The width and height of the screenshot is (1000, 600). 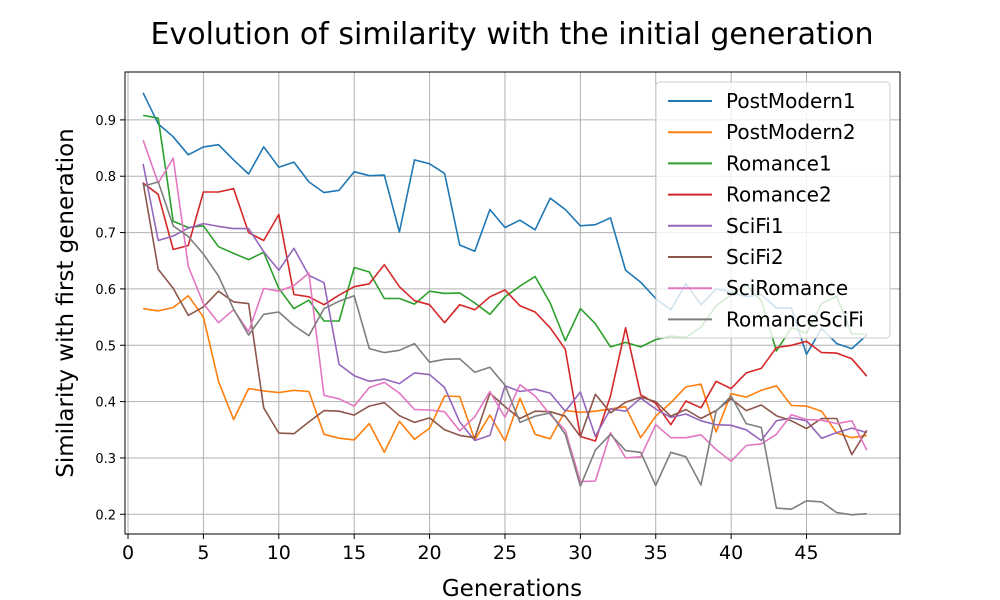 What do you see at coordinates (779, 163) in the screenshot?
I see `legend-label-romance1: Romance1` at bounding box center [779, 163].